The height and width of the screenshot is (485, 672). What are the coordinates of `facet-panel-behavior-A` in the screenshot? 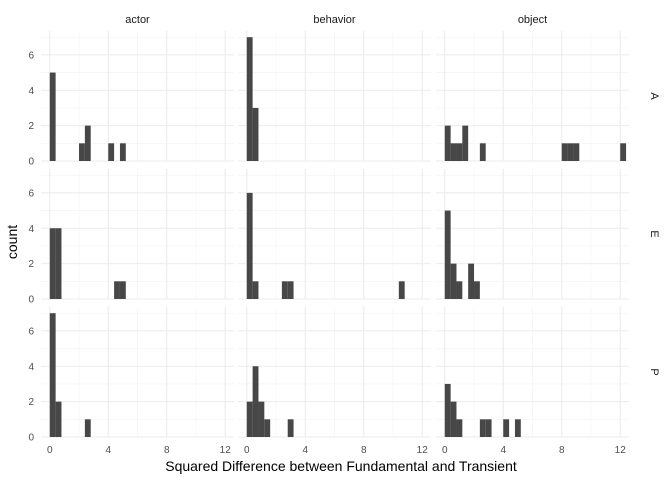 It's located at (334, 96).